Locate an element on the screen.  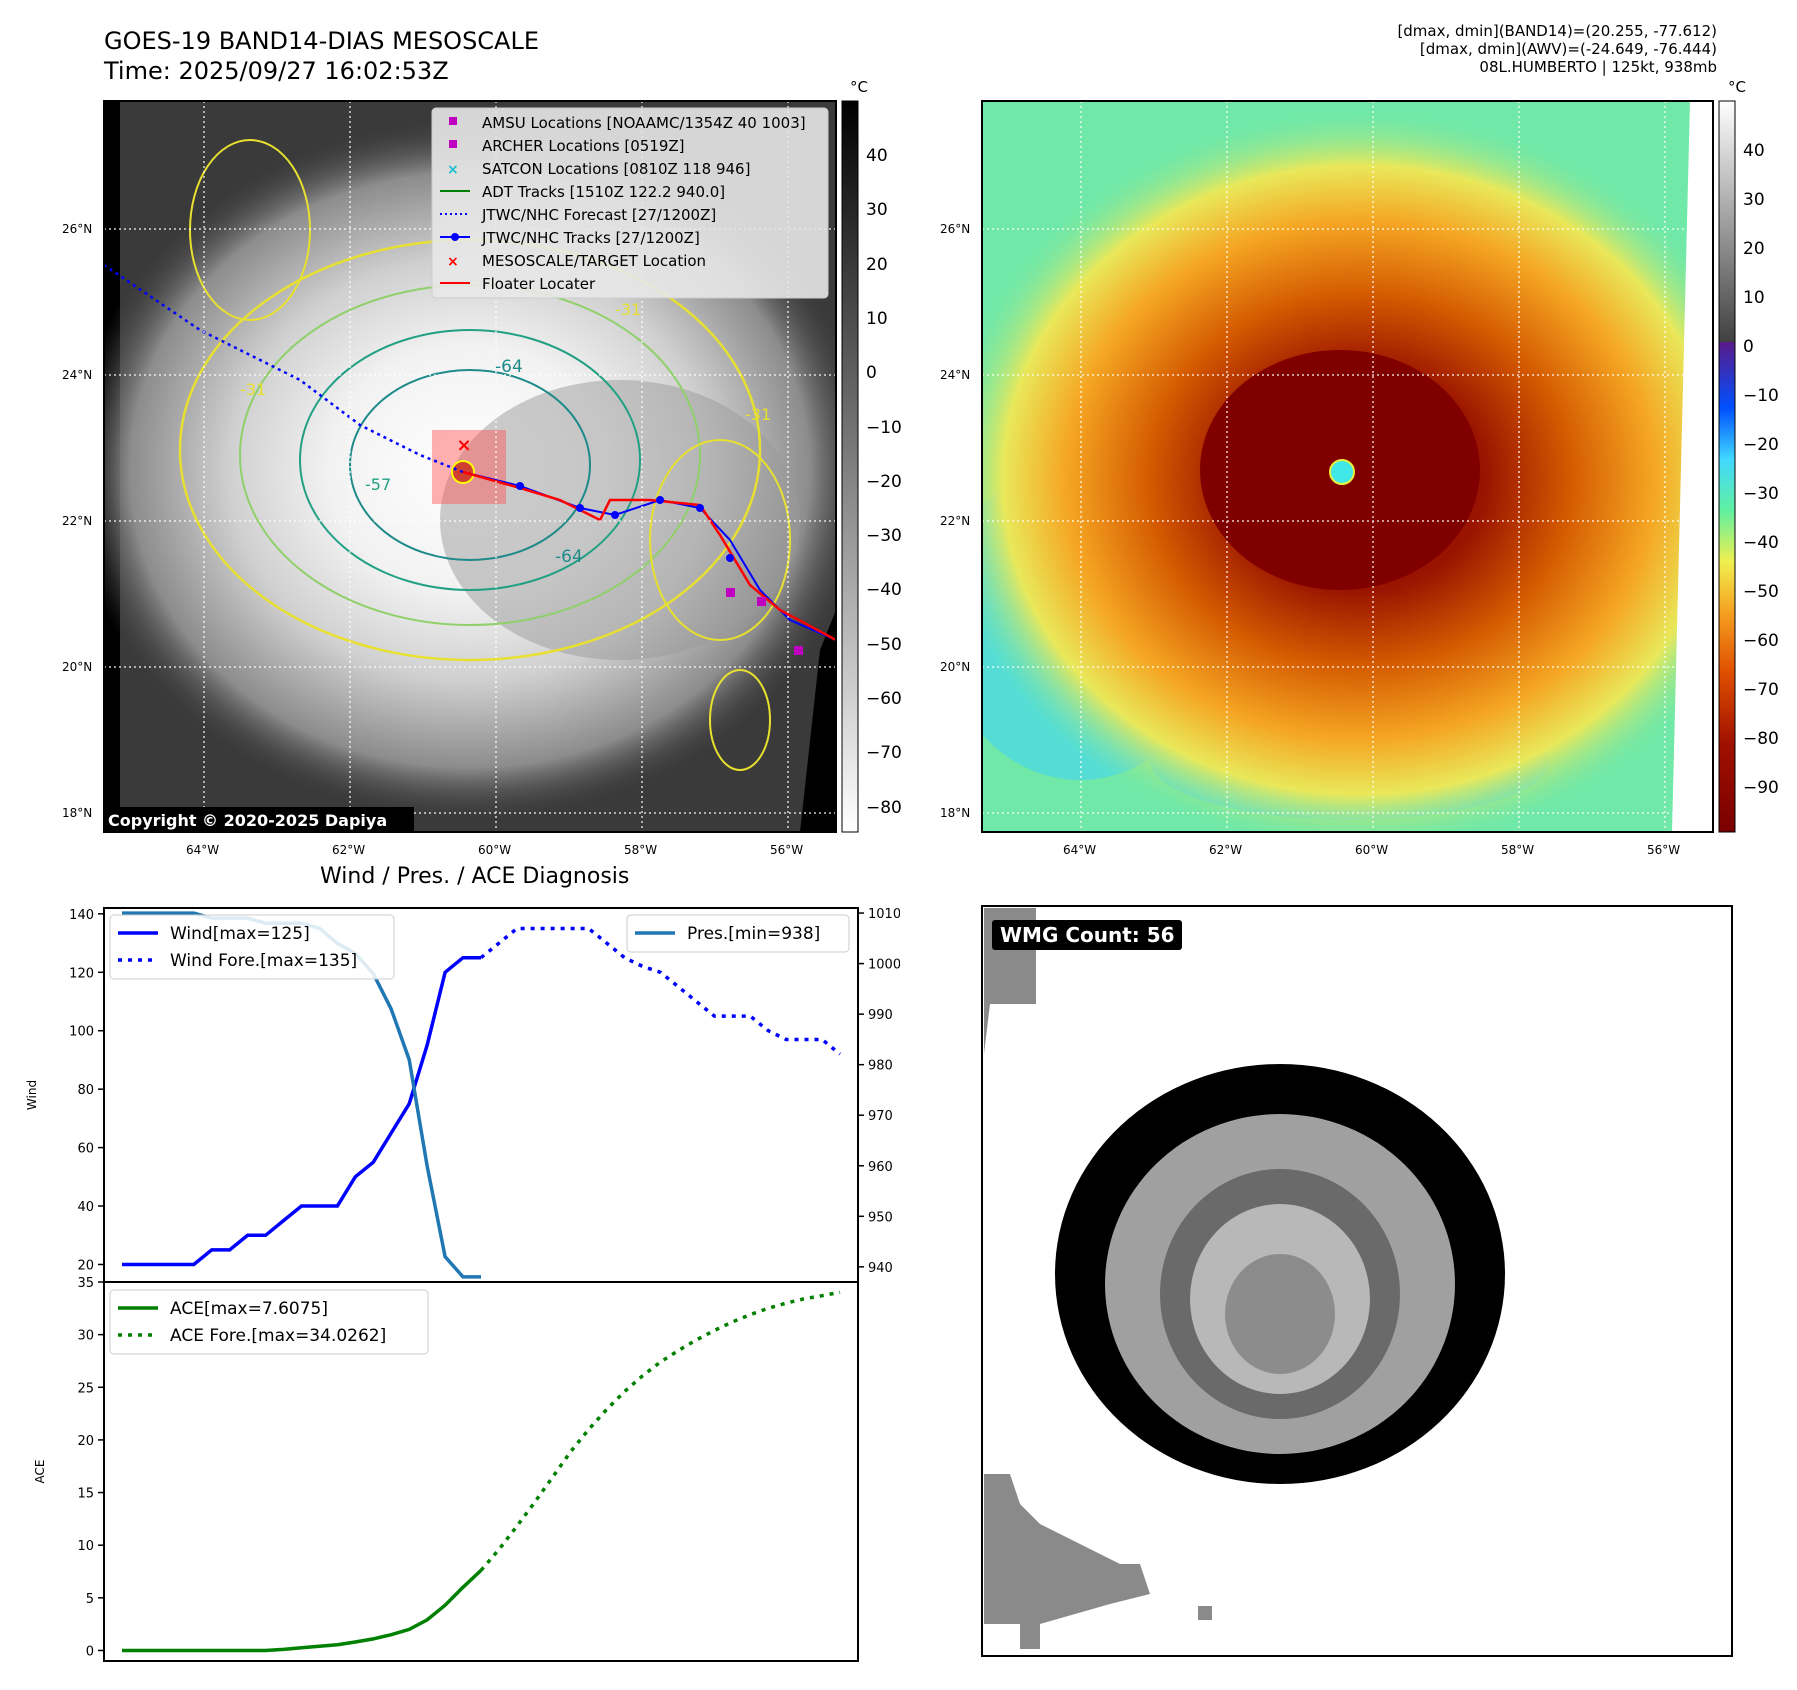
wind-line is located at coordinates (301, 1111).